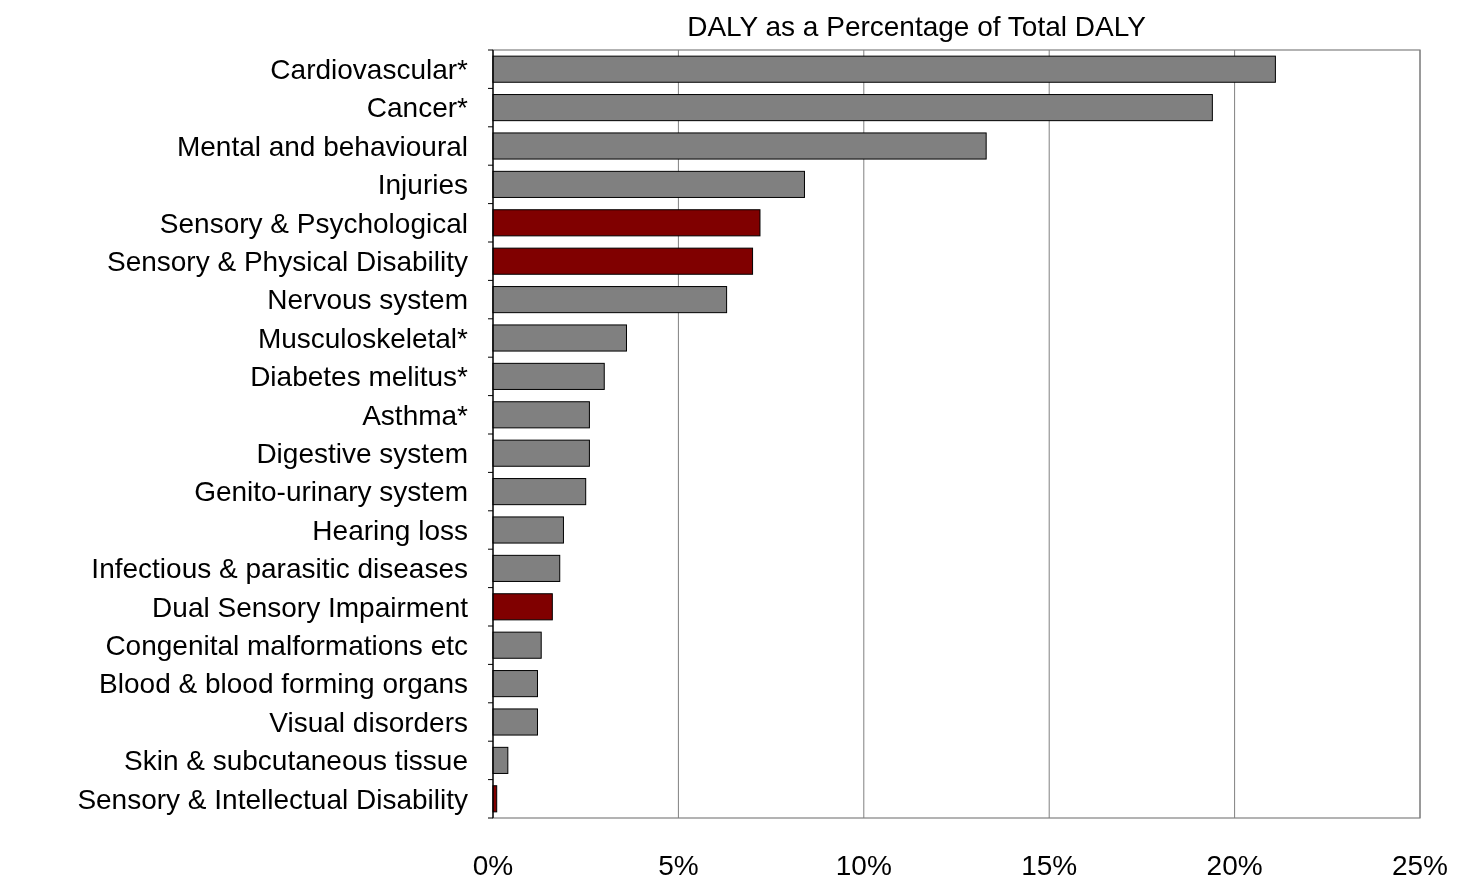  I want to click on y-tick-label: Skin & subcutaneous tissue, so click(296, 761).